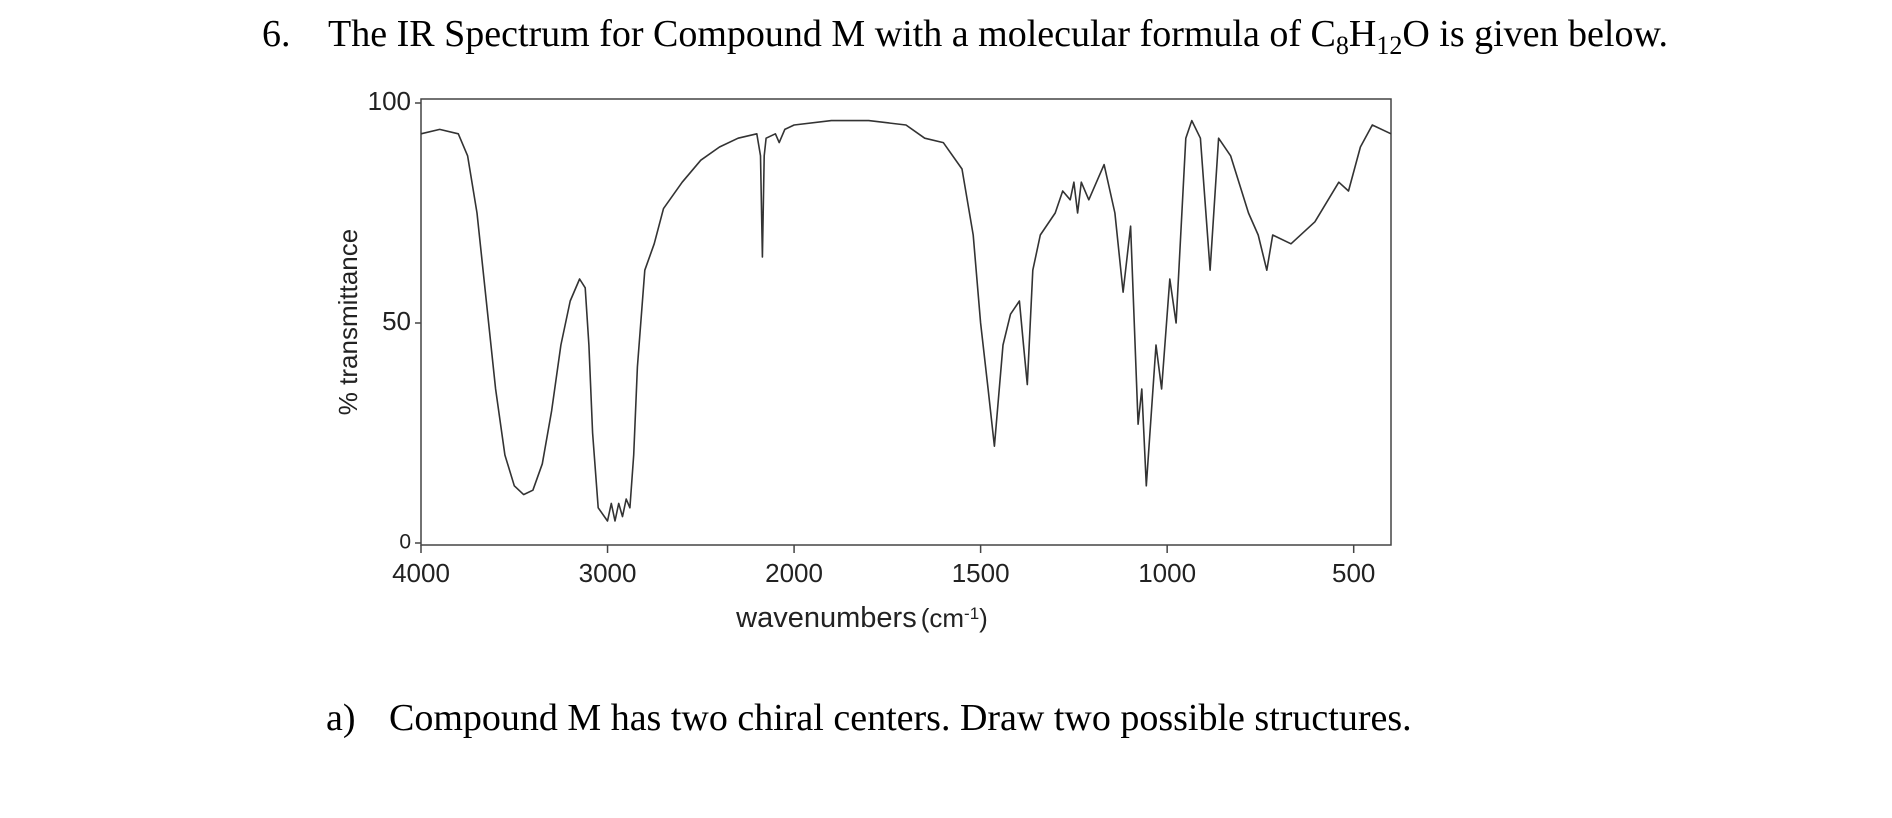 The width and height of the screenshot is (1892, 818). I want to click on x-axis-label: wavenumbers (cm-1), so click(861, 618).